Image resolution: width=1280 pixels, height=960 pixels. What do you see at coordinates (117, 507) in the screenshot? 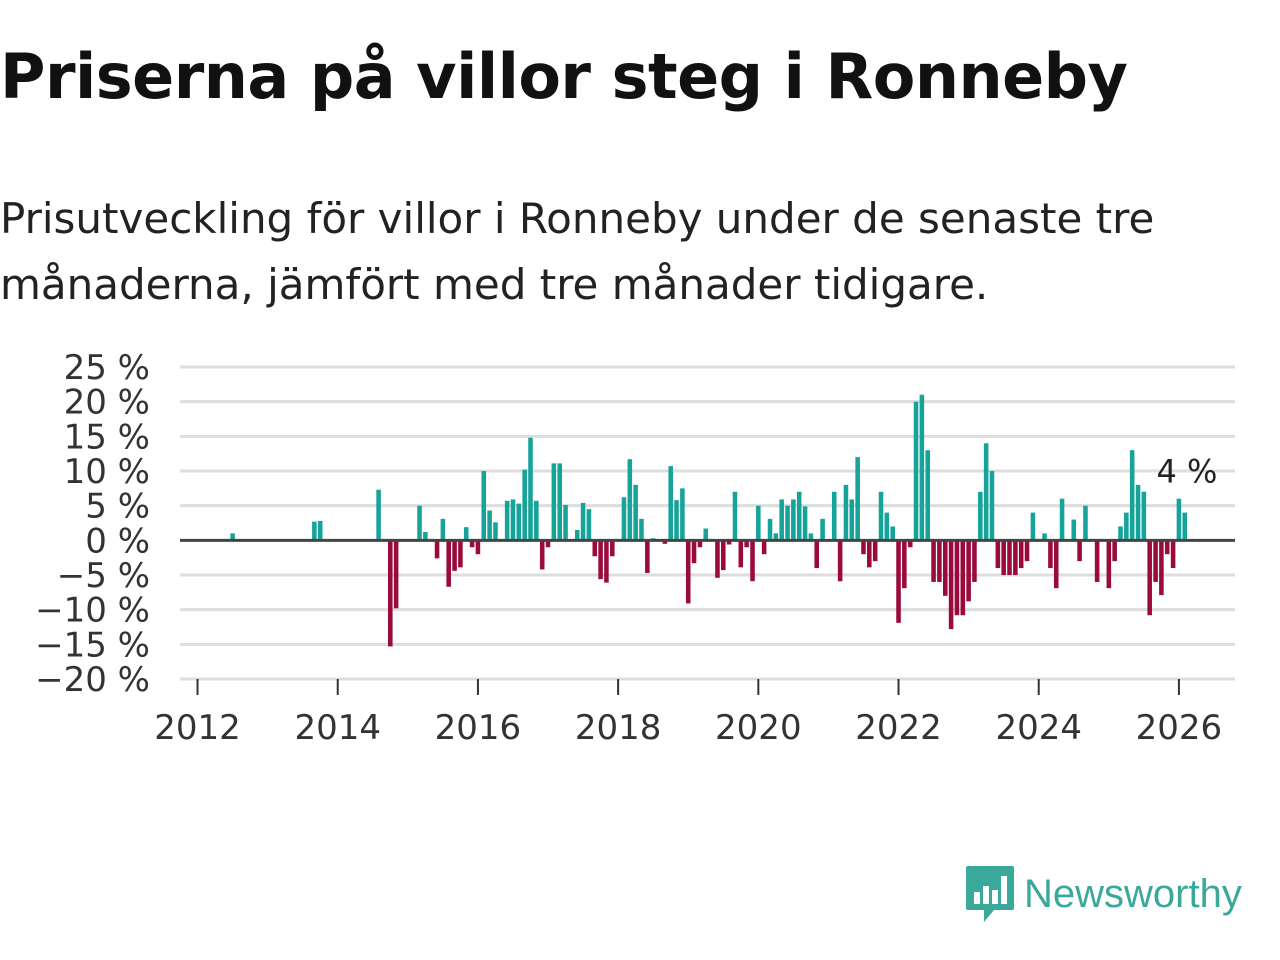
I see `y-tick-label: 5 %` at bounding box center [117, 507].